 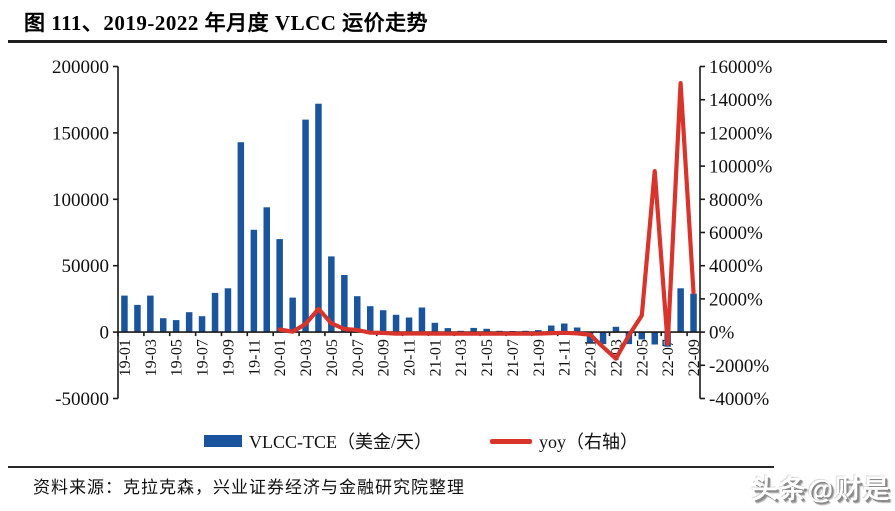 What do you see at coordinates (82, 399) in the screenshot?
I see `y-tick-label: -50000` at bounding box center [82, 399].